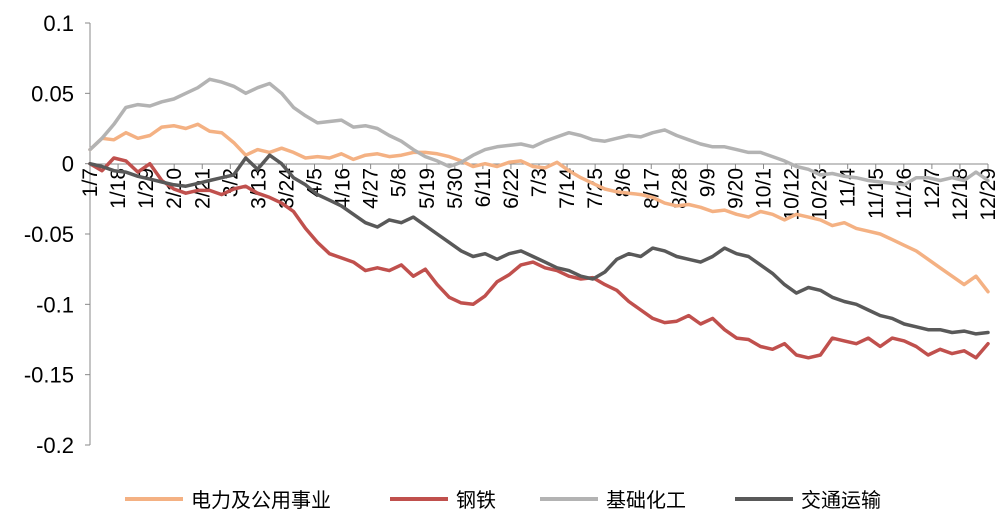 The width and height of the screenshot is (999, 530). I want to click on legend-item: 钢铁, so click(443, 500).